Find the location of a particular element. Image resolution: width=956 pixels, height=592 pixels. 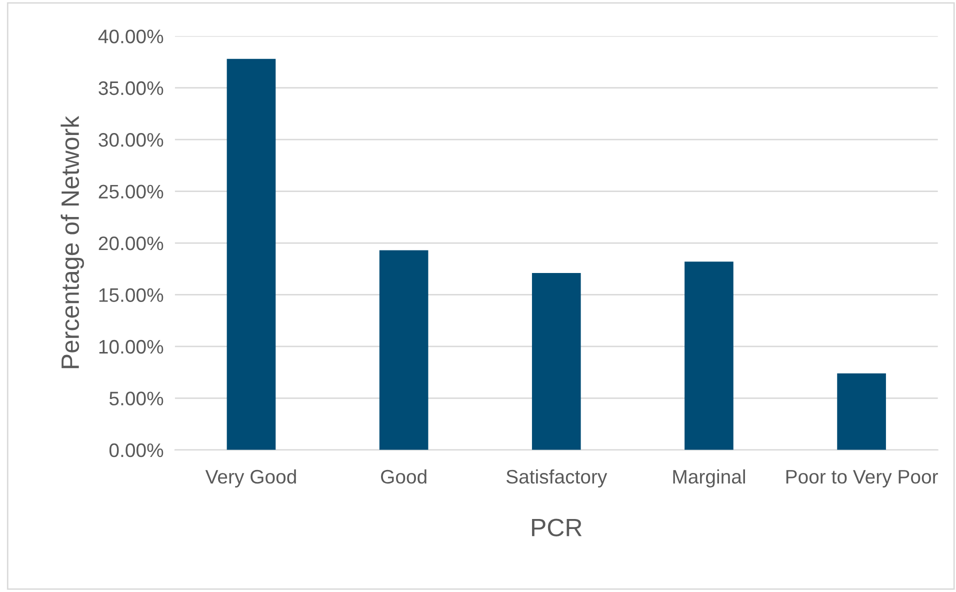

x-tick-label: Marginal is located at coordinates (709, 478).